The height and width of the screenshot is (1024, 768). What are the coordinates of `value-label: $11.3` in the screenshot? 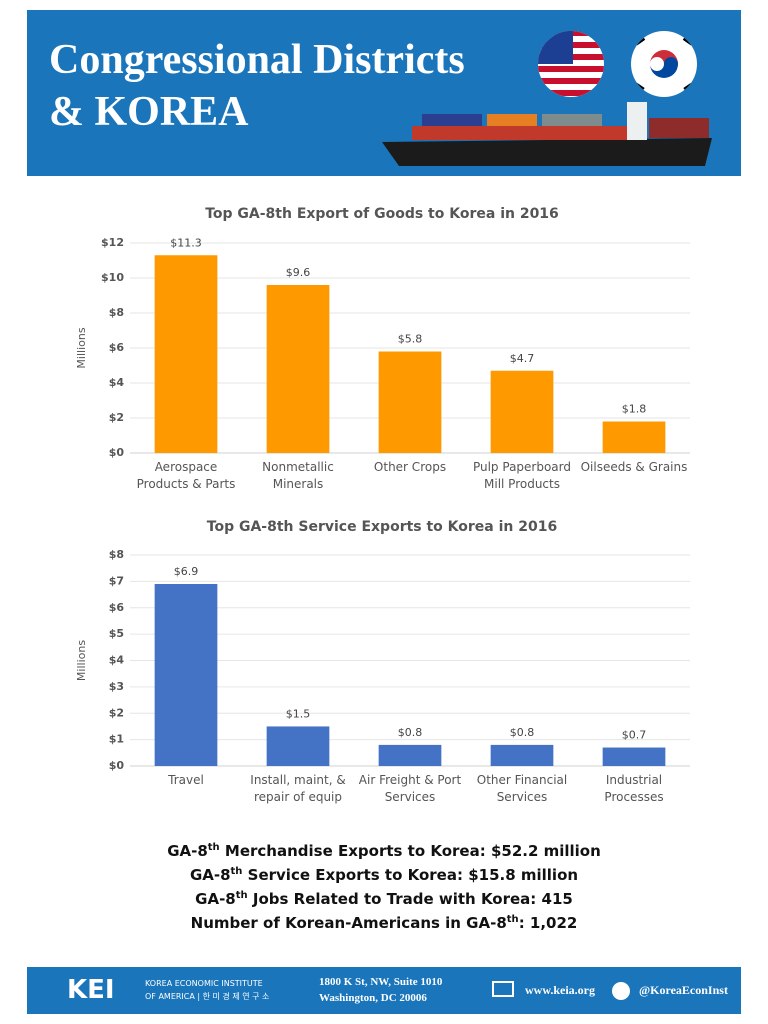 It's located at (186, 242).